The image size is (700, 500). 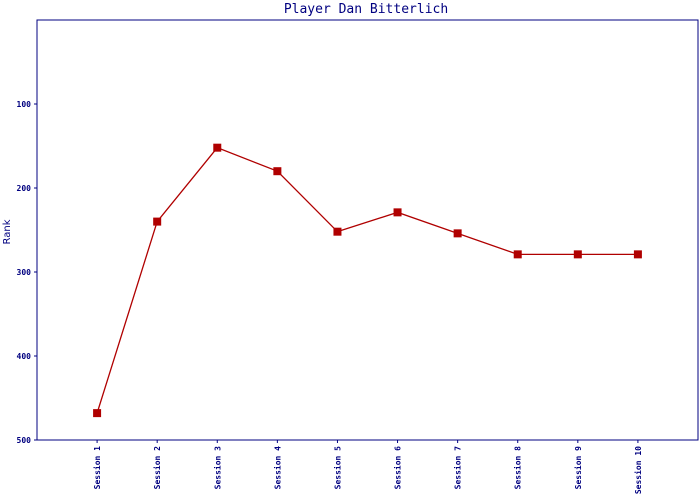 I want to click on chart-title: Player Dan Bitterlich, so click(x=366, y=9).